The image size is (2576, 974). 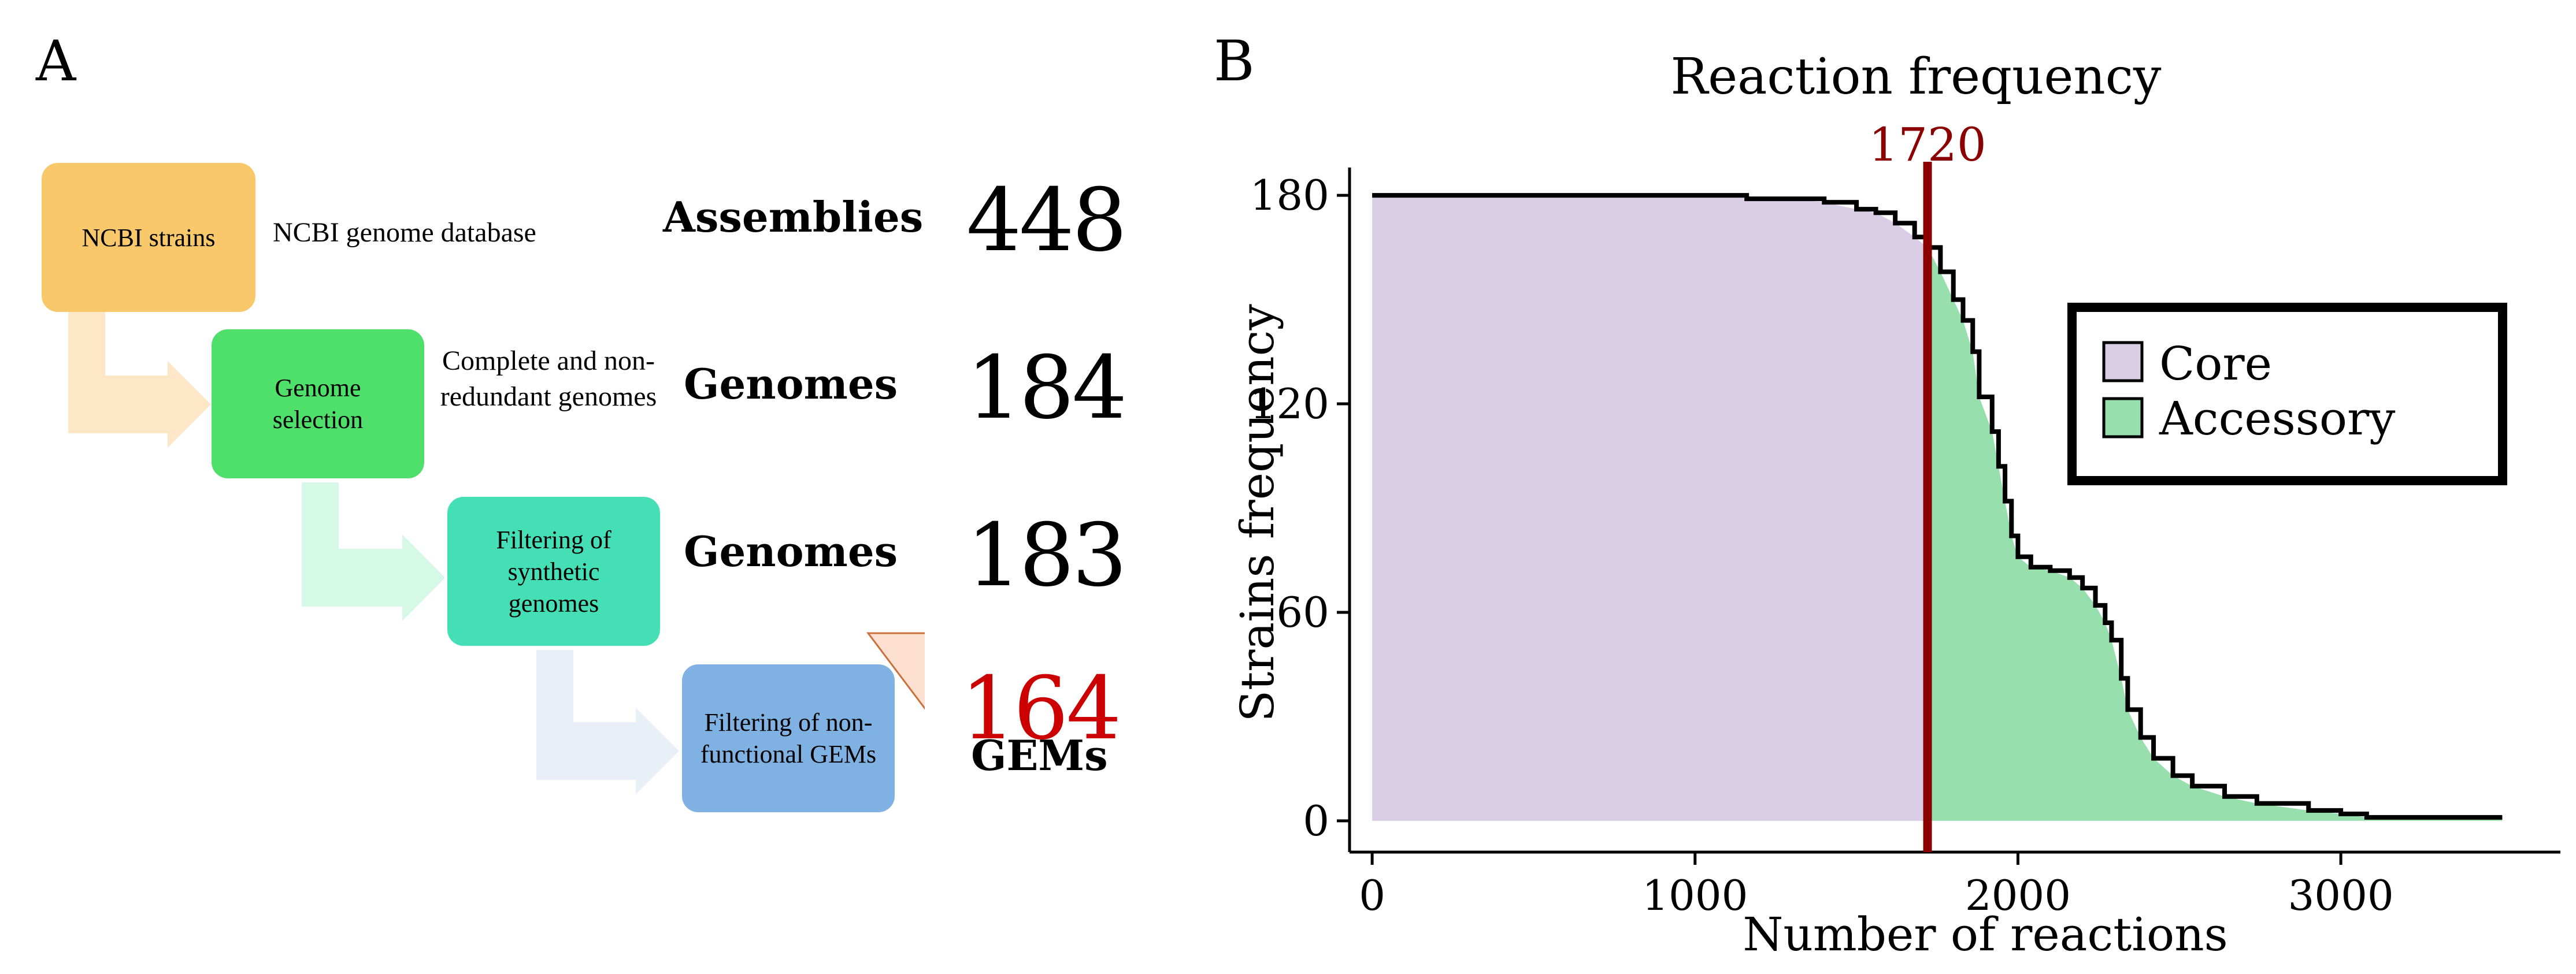 What do you see at coordinates (148, 238) in the screenshot?
I see `box-ncbi-strains: NCBI strains` at bounding box center [148, 238].